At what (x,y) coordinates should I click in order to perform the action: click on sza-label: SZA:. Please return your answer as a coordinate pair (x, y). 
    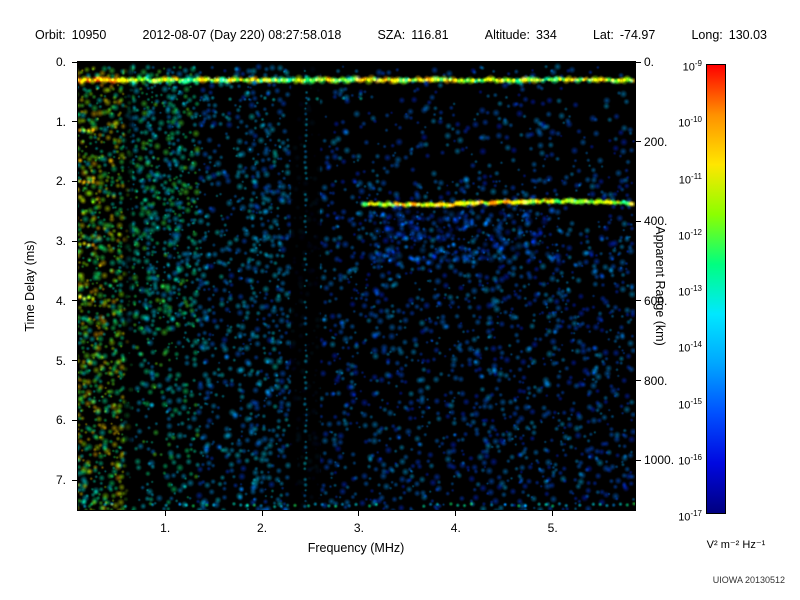
    Looking at the image, I should click on (391, 35).